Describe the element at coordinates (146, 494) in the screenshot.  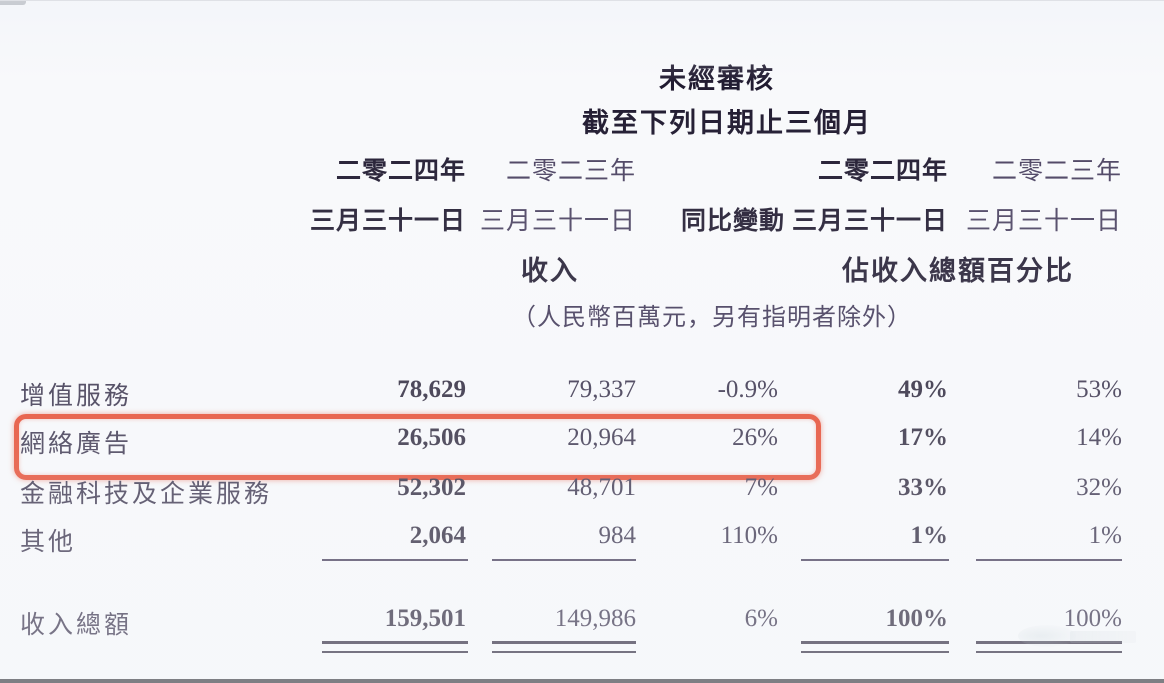
I see `row-label-fintech: 金融科技及企業服務` at that location.